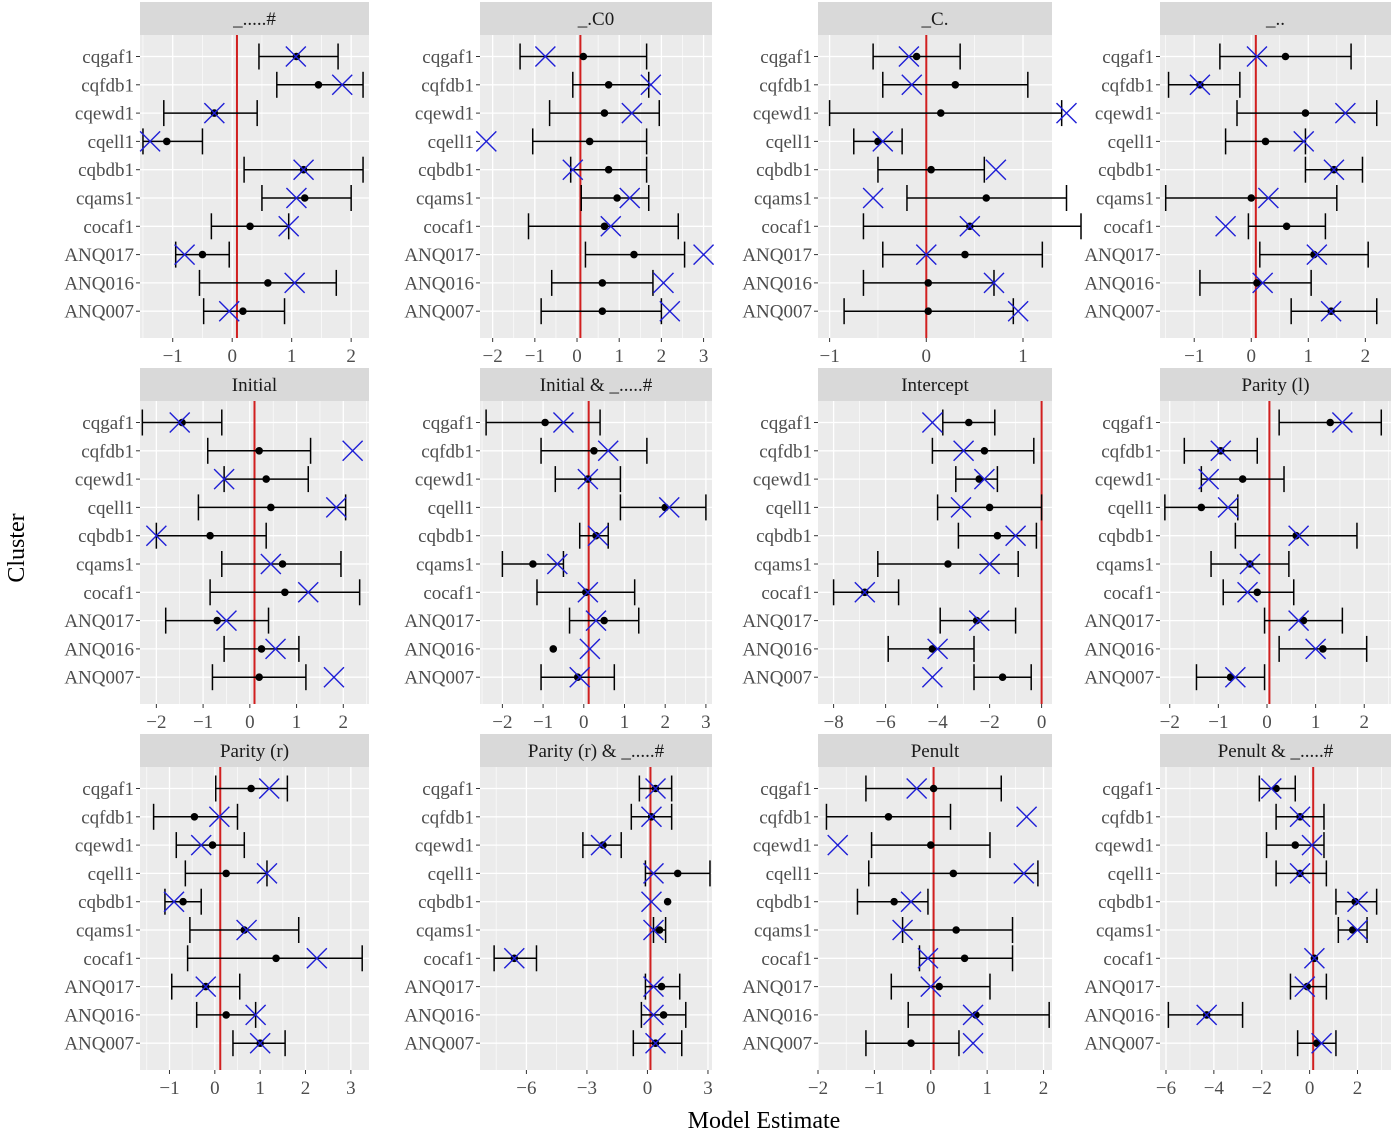  Describe the element at coordinates (818, 1088) in the screenshot. I see `x-tick-label: −2` at that location.